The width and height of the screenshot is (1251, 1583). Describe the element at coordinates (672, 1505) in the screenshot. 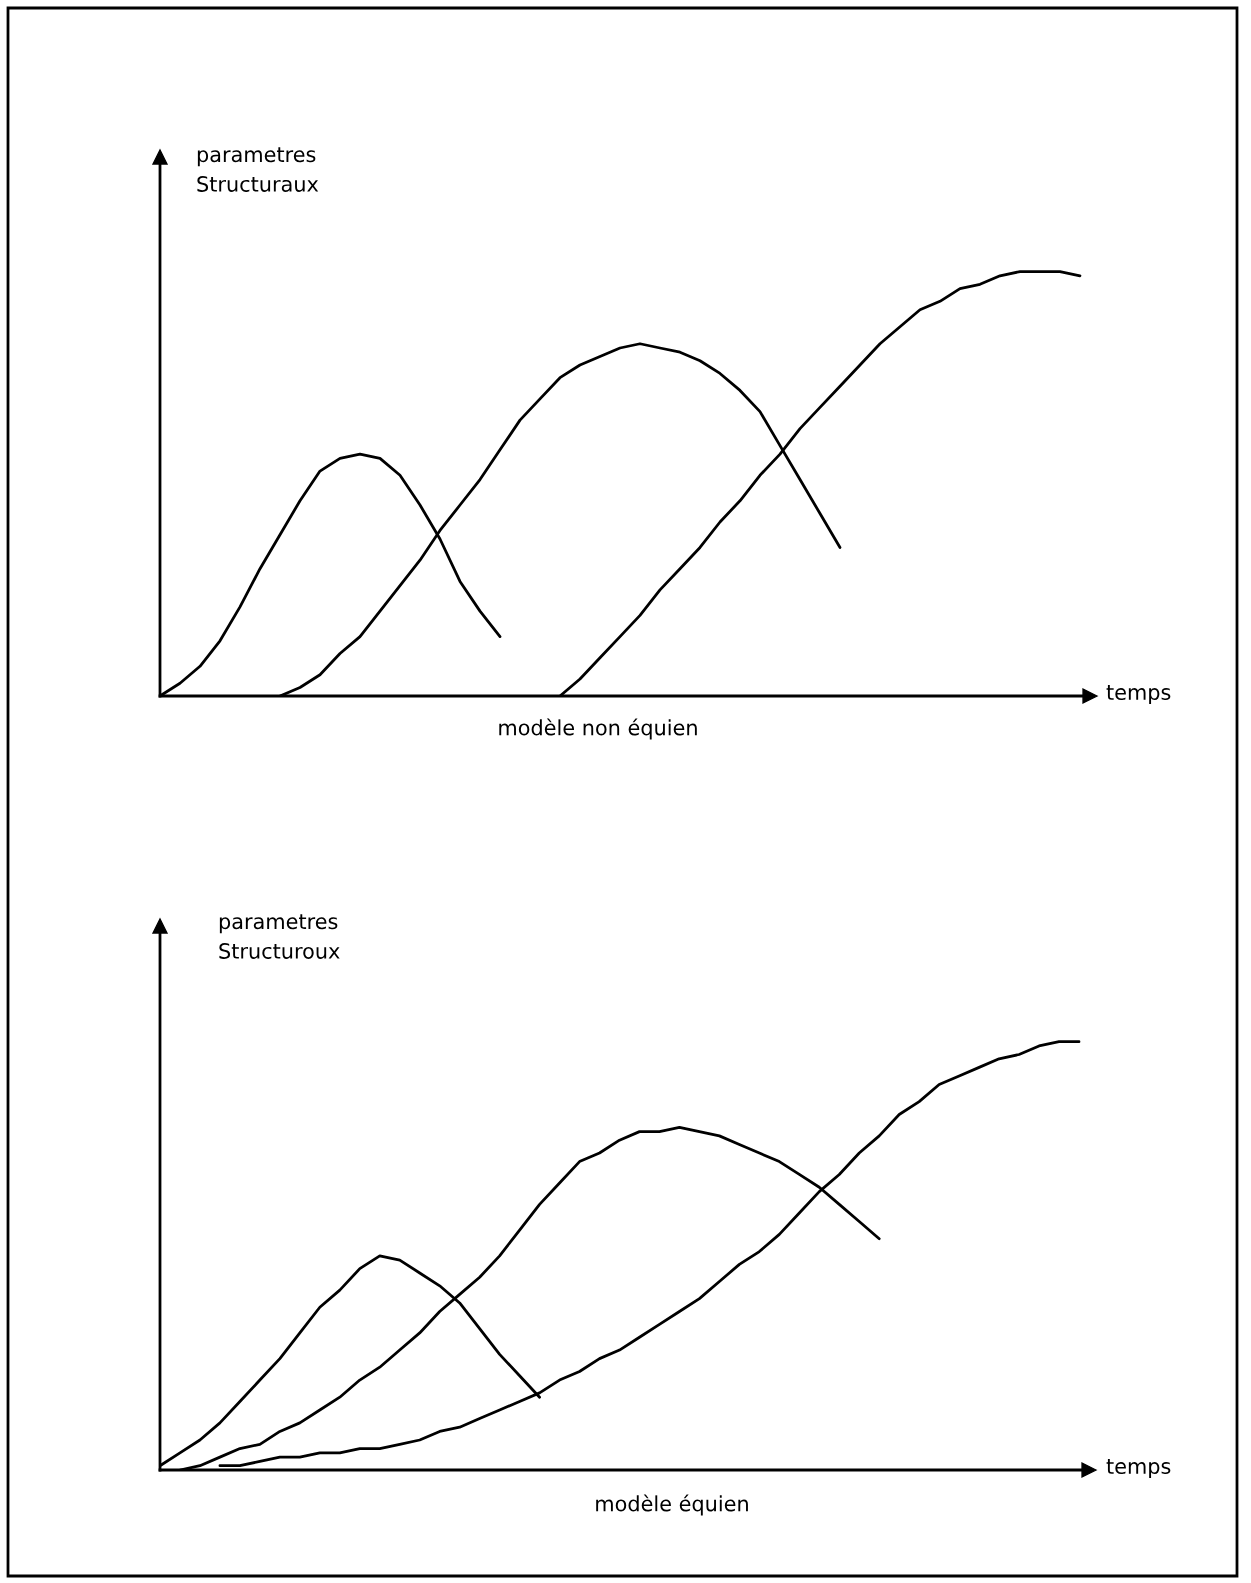

I see `text: modèle équien` at that location.